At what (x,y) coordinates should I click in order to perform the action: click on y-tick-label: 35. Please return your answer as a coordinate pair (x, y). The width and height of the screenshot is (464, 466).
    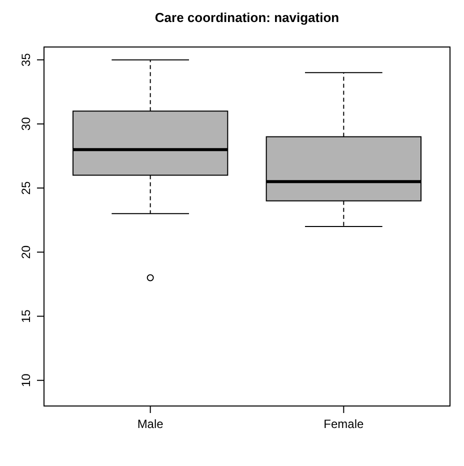
    Looking at the image, I should click on (26, 59).